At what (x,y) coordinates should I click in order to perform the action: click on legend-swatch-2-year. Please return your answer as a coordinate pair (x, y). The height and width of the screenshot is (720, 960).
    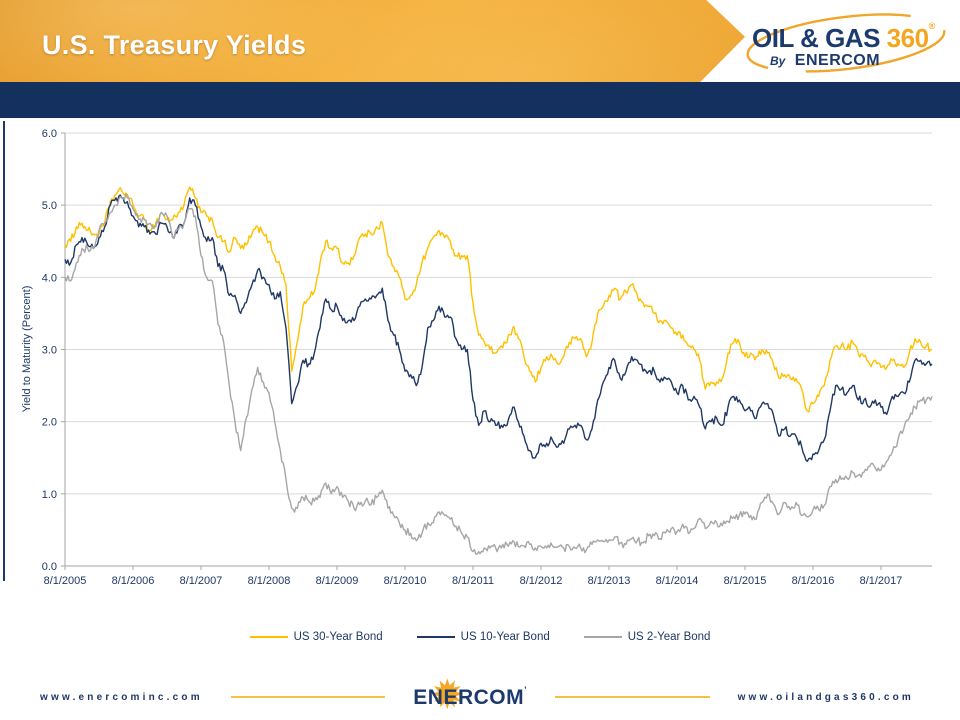
    Looking at the image, I should click on (602, 637).